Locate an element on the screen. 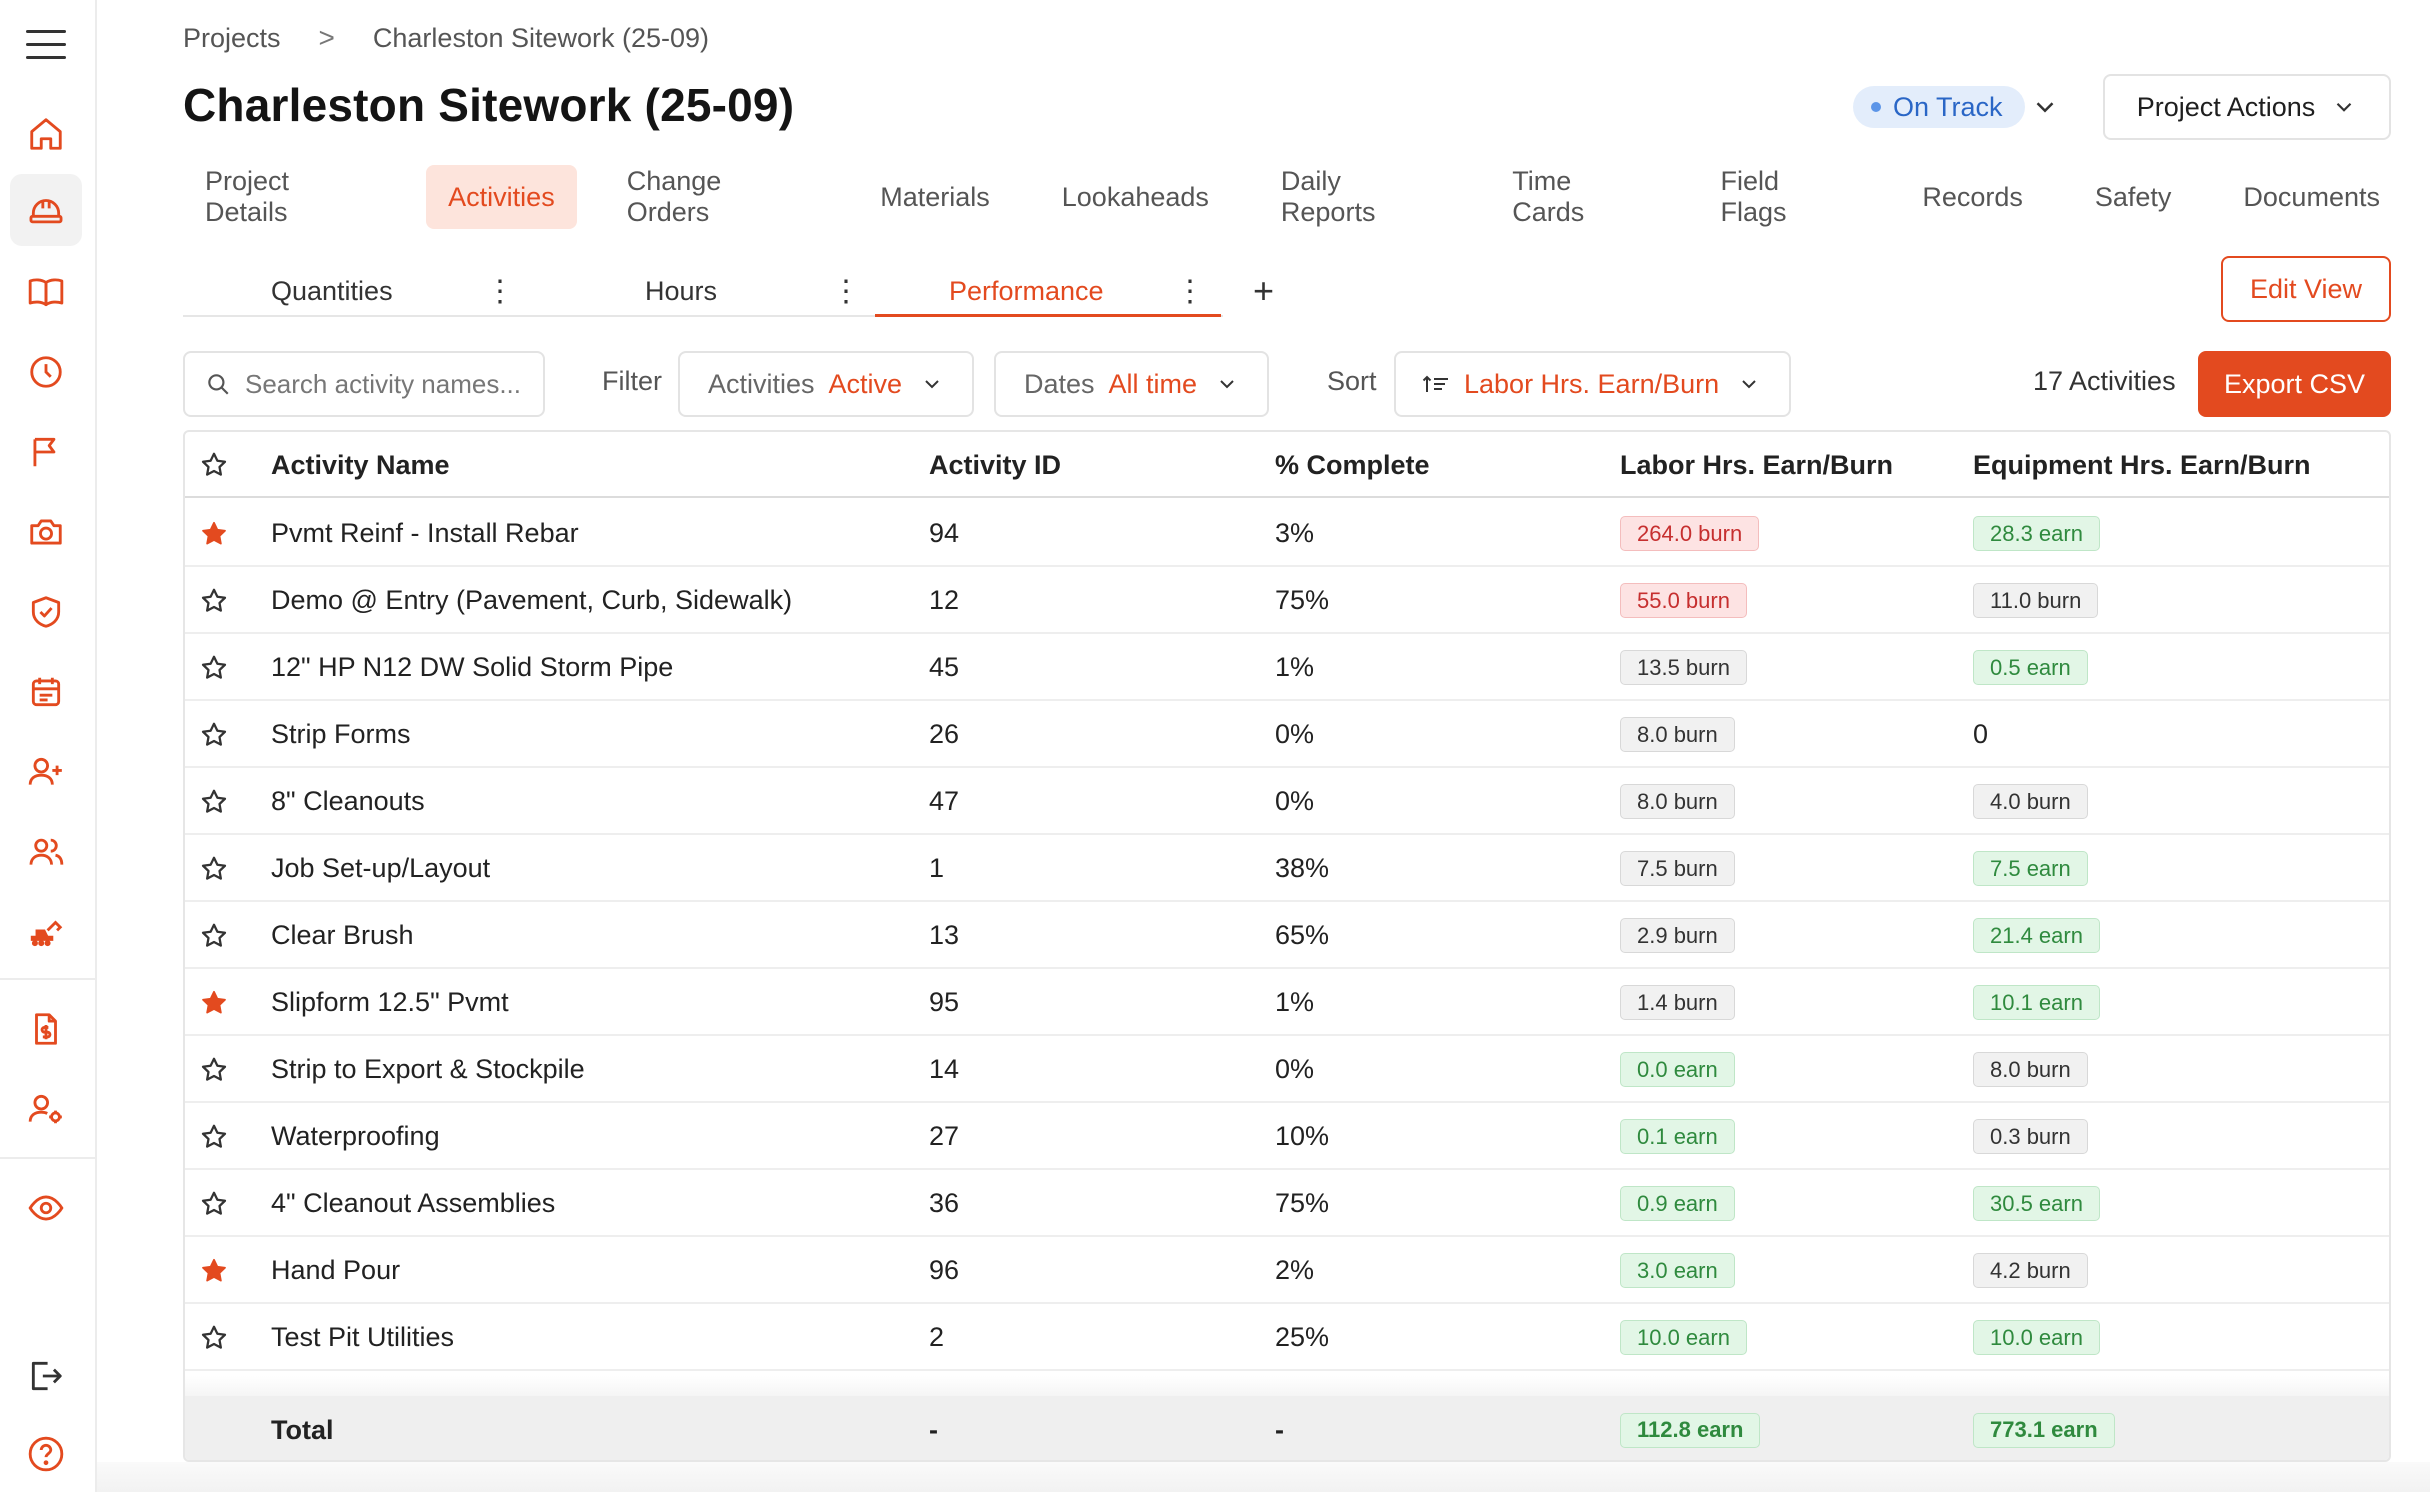 This screenshot has height=1492, width=2430. dropdown-name: Dates is located at coordinates (1059, 383).